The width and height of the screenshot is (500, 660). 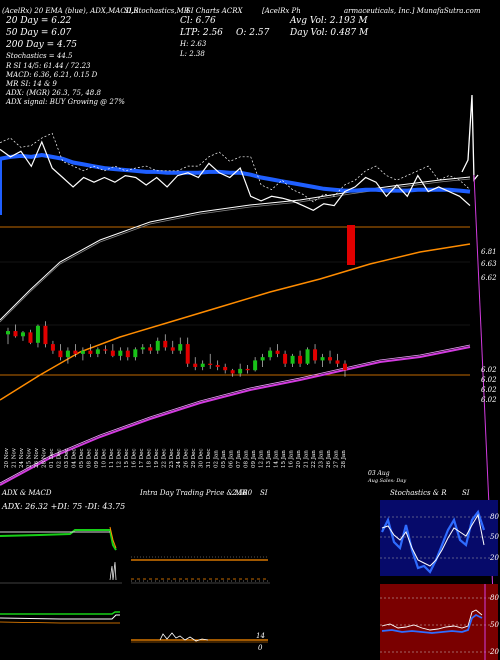 What do you see at coordinates (42, 45) in the screenshot?
I see `stat-200day: 200 Day = 4.75` at bounding box center [42, 45].